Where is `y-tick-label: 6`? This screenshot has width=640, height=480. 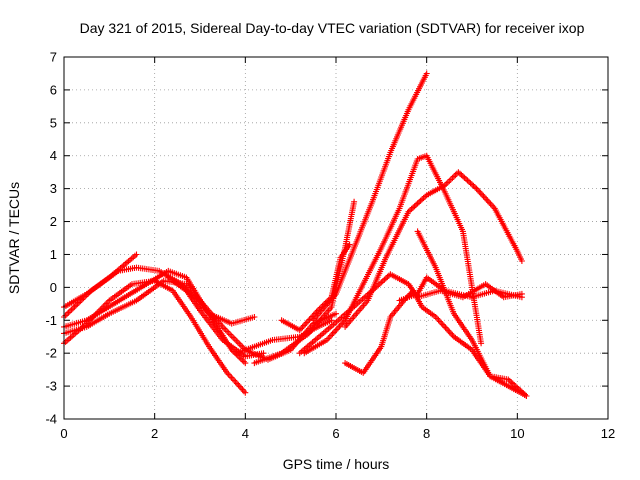
y-tick-label: 6 is located at coordinates (53, 89).